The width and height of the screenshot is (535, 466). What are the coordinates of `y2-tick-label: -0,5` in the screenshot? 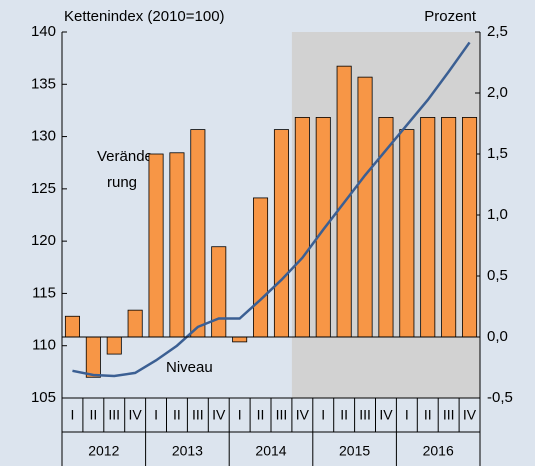 It's located at (500, 397).